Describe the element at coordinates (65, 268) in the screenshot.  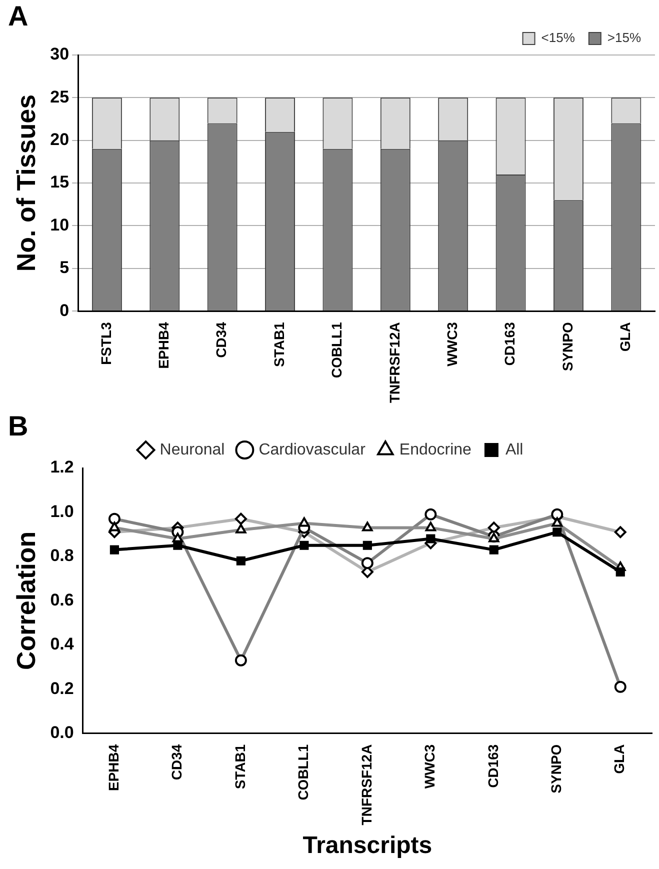
I see `y-tick-label: 5` at that location.